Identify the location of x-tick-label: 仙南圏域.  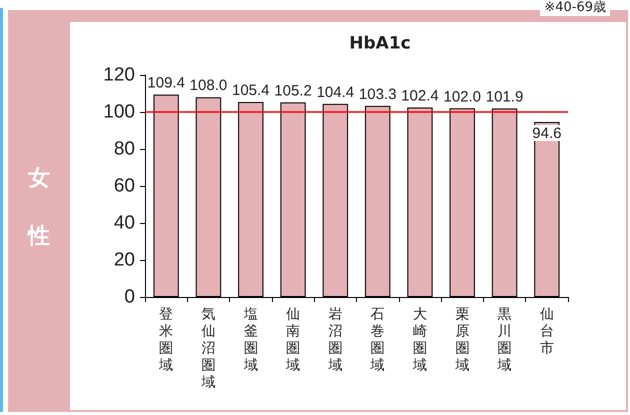
(292, 339).